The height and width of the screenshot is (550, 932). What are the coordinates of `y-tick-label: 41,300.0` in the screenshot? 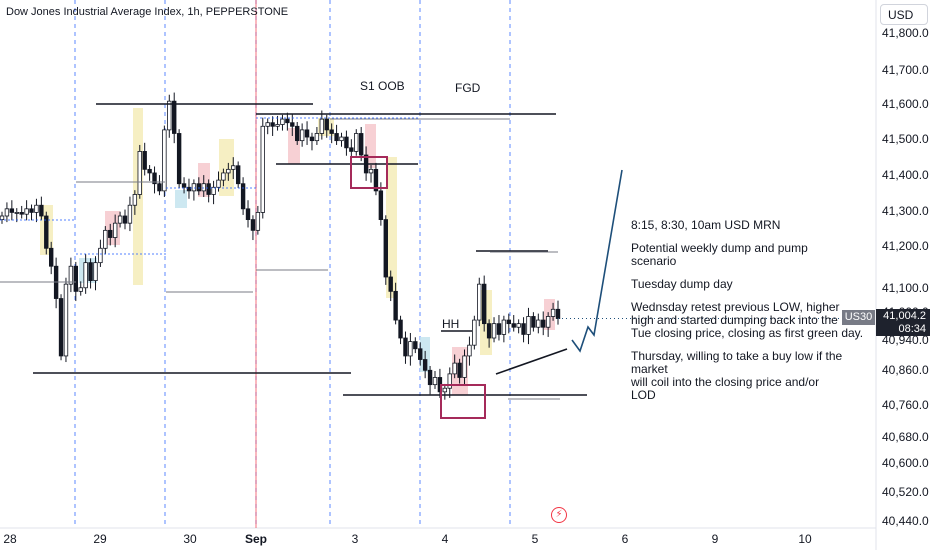 It's located at (905, 211).